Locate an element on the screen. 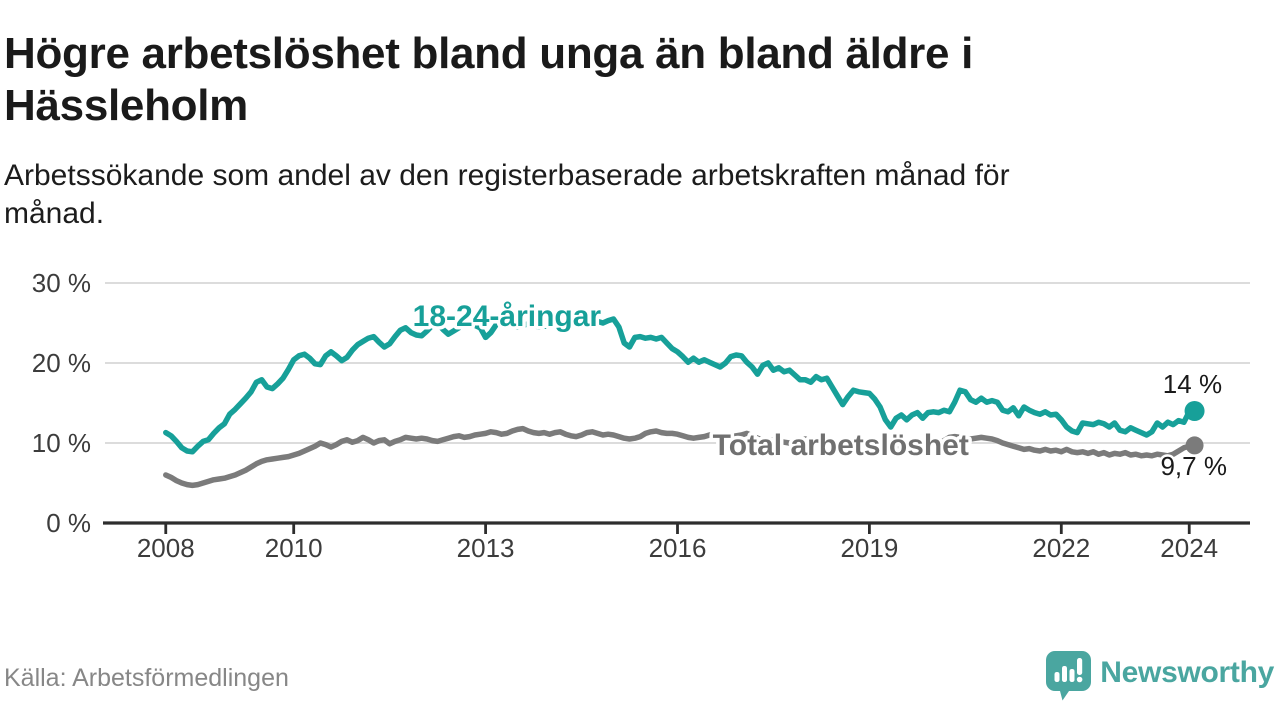 This screenshot has width=1280, height=720. newsworthy-logo: Newsworthy is located at coordinates (1159, 676).